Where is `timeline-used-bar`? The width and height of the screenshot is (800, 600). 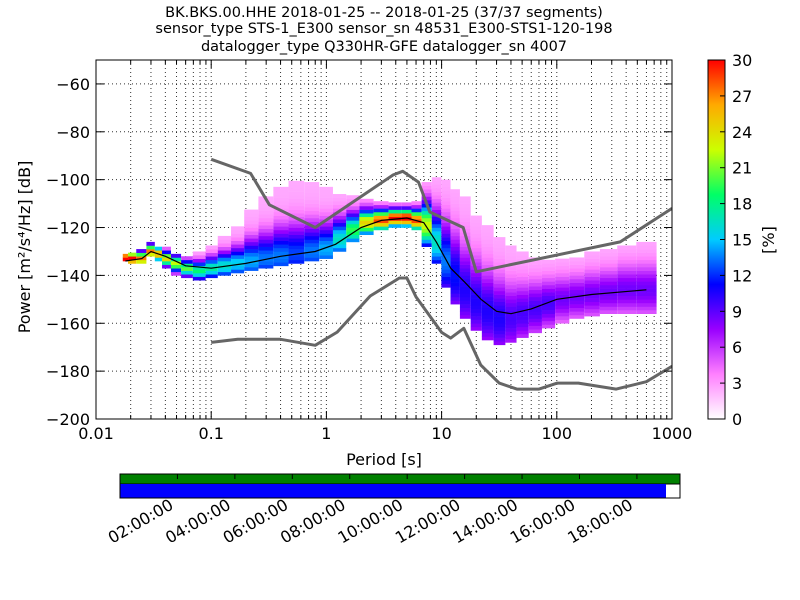 timeline-used-bar is located at coordinates (400, 479).